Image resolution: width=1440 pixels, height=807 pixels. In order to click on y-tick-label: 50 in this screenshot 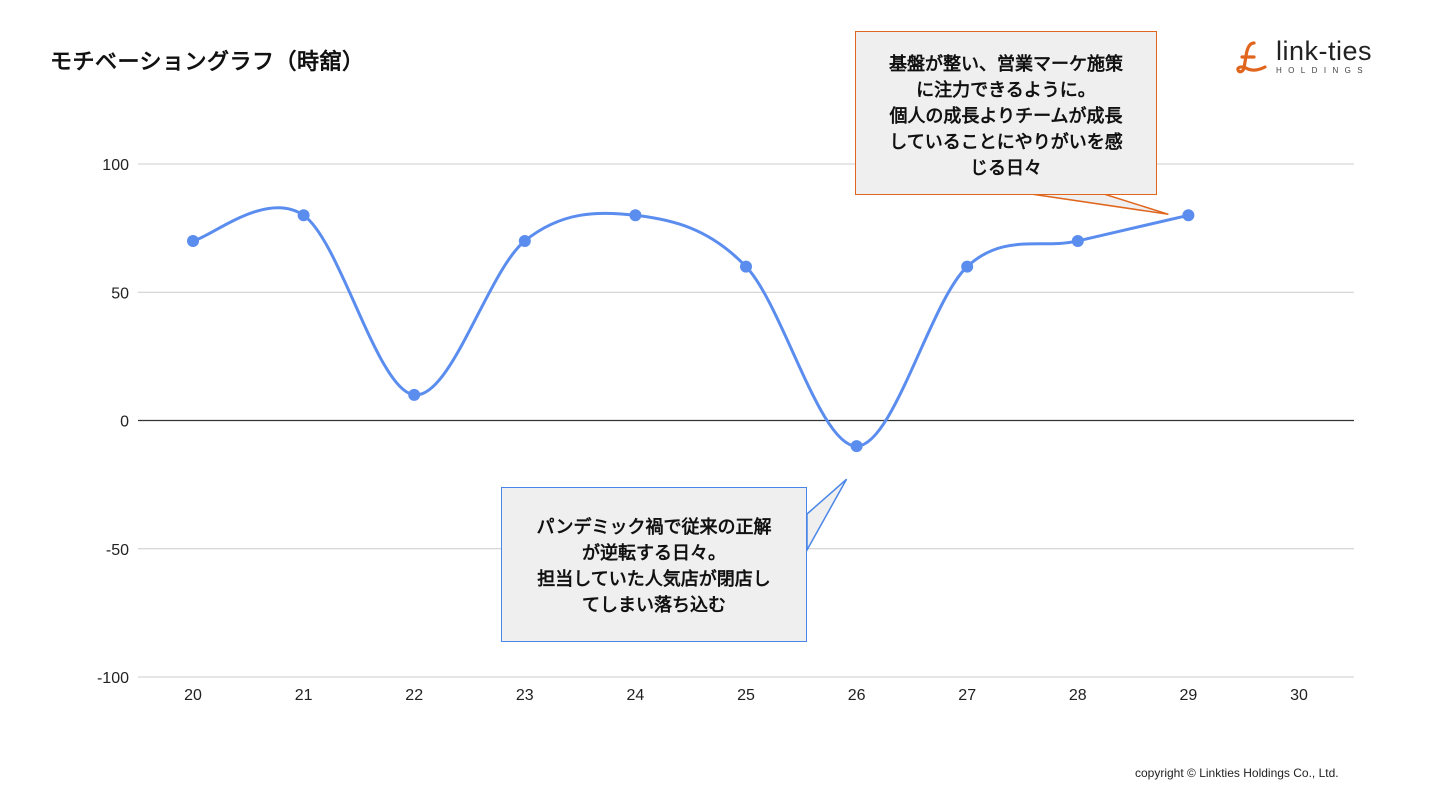, I will do `click(120, 293)`.